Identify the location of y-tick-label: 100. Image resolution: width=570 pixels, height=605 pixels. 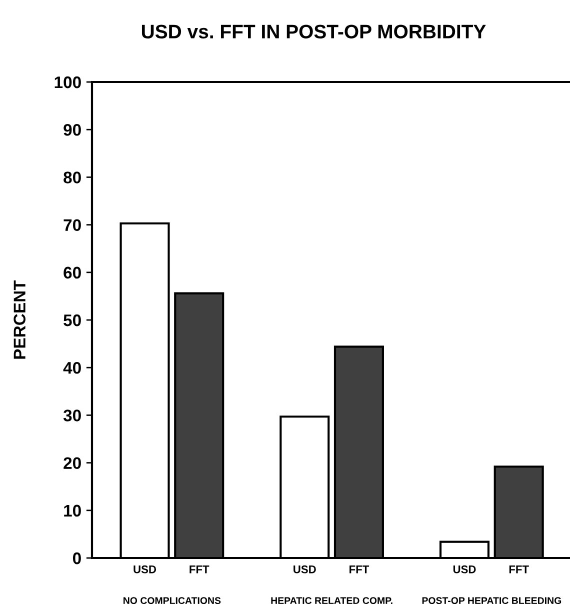
(67, 82).